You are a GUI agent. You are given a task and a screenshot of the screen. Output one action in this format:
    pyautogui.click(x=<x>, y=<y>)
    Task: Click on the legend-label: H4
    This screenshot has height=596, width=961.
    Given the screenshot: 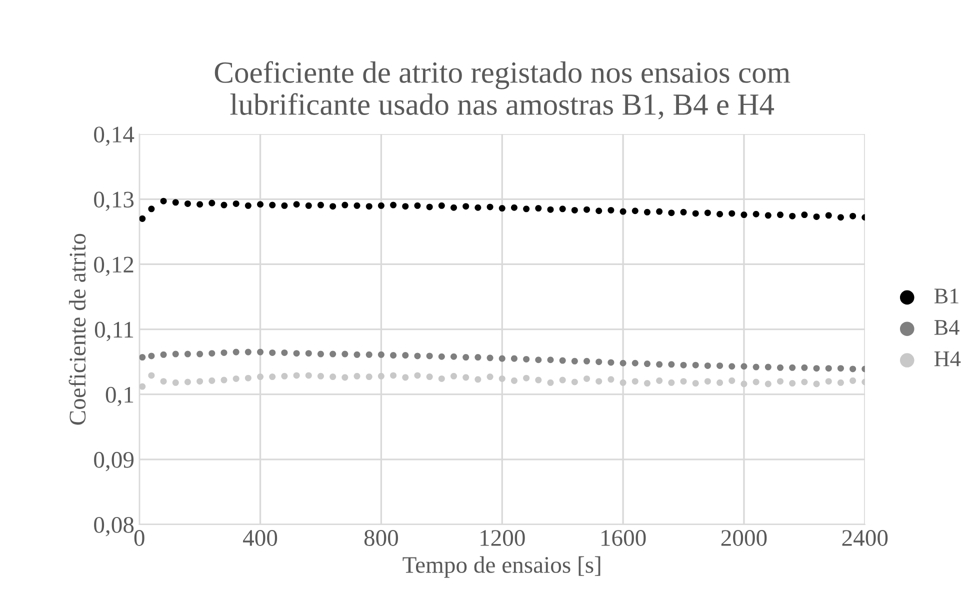 What is the action you would take?
    pyautogui.click(x=947, y=358)
    